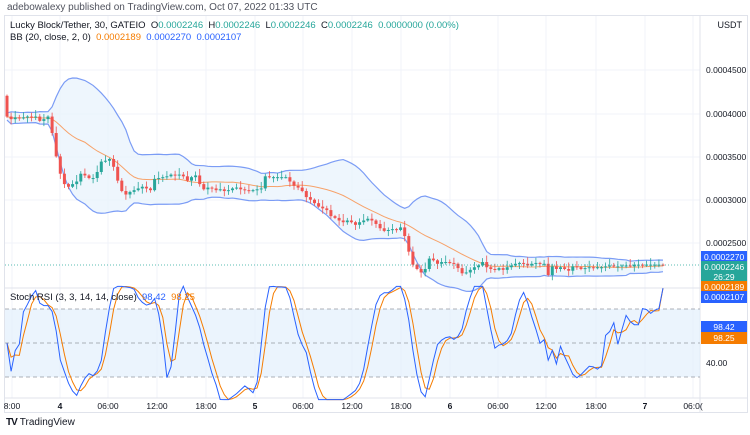 Image resolution: width=750 pixels, height=435 pixels. I want to click on low-value: 0.0002246, so click(293, 25).